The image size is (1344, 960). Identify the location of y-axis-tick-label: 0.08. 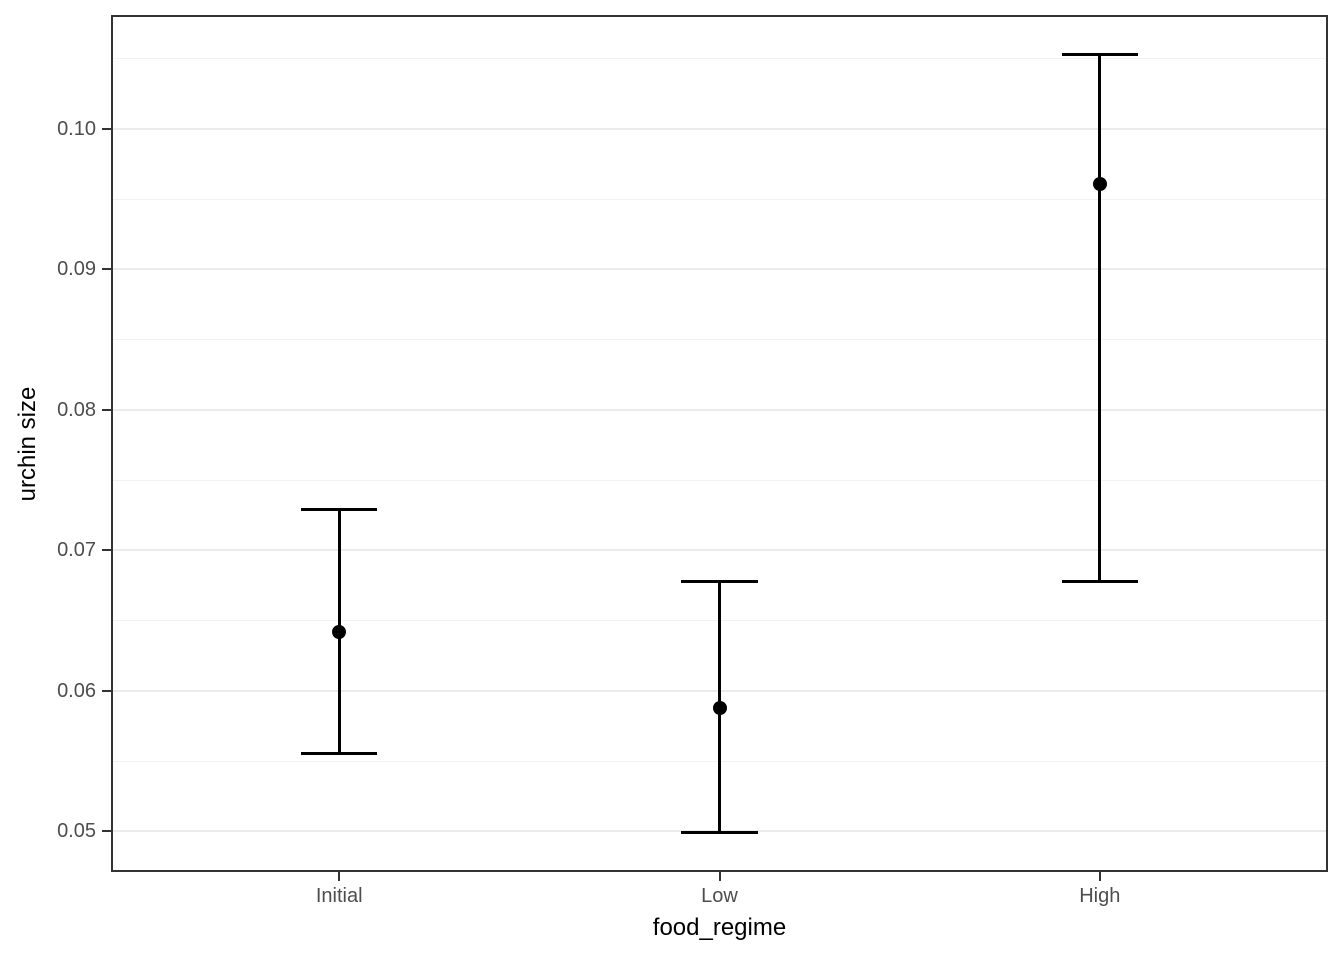
(76, 409).